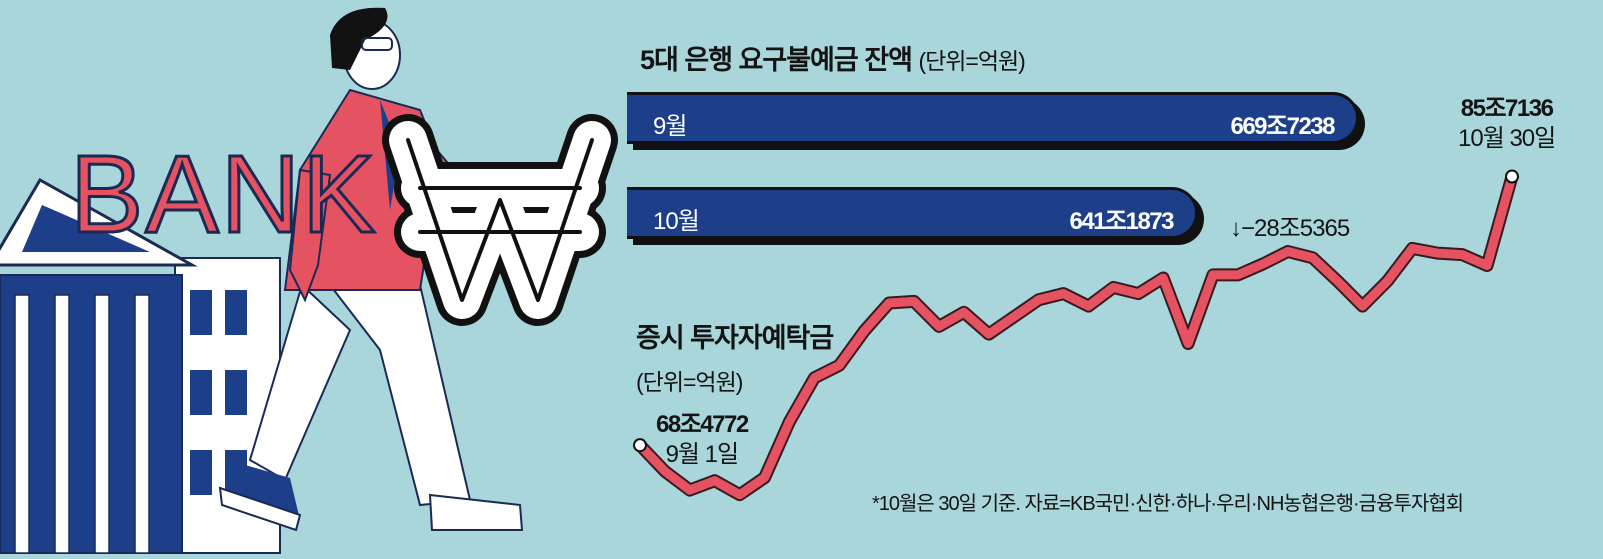  Describe the element at coordinates (1282, 126) in the screenshot. I see `bar-value-label: 669조7238` at that location.